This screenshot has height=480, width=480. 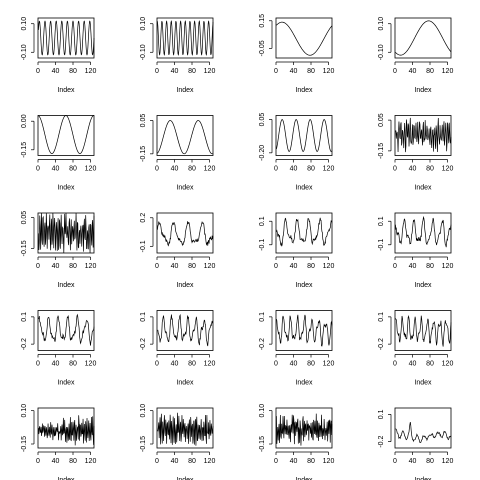 I want to click on panel-1: 0 40 80 120 -0.10 0.10 Index, so click(x=58, y=55).